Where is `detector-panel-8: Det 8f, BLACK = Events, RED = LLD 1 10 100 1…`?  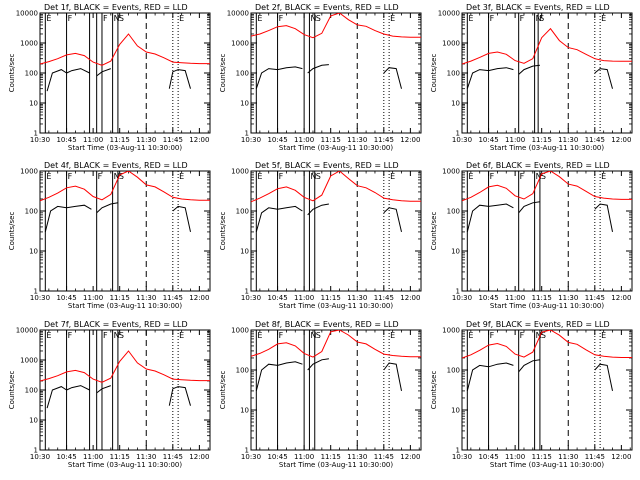 detector-panel-8: Det 8f, BLACK = Events, RED = LLD 1 10 100 1… is located at coordinates (320, 394).